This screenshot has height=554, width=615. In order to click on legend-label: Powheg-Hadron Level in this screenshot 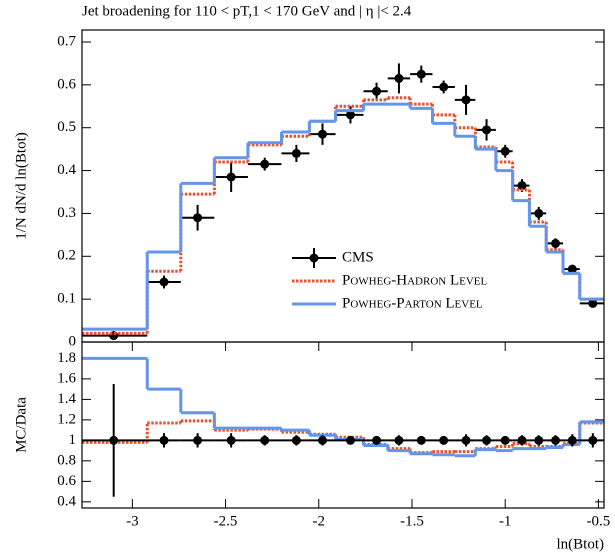, I will do `click(415, 280)`.